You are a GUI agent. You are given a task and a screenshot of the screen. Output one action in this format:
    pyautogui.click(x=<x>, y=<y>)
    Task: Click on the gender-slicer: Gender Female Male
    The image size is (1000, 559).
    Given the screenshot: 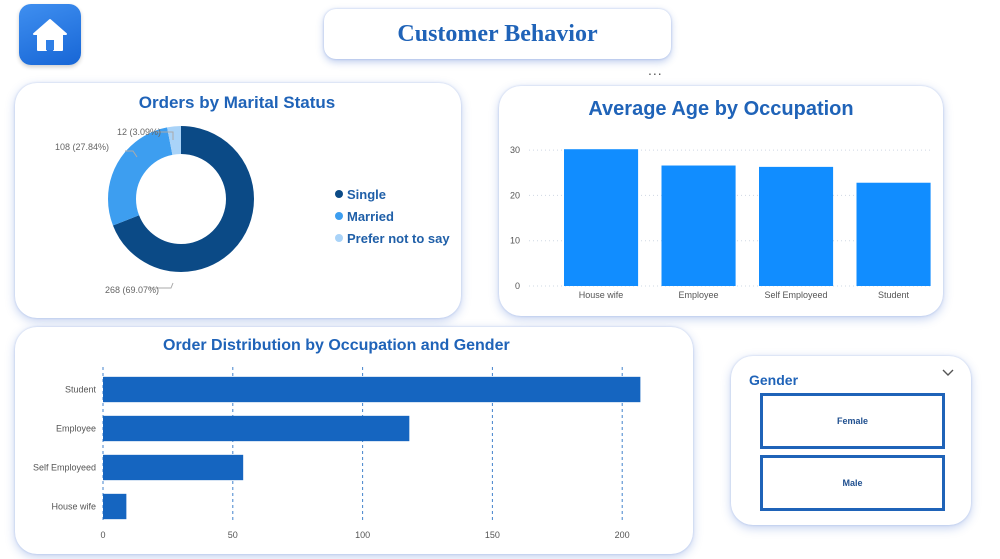 What is the action you would take?
    pyautogui.click(x=851, y=440)
    